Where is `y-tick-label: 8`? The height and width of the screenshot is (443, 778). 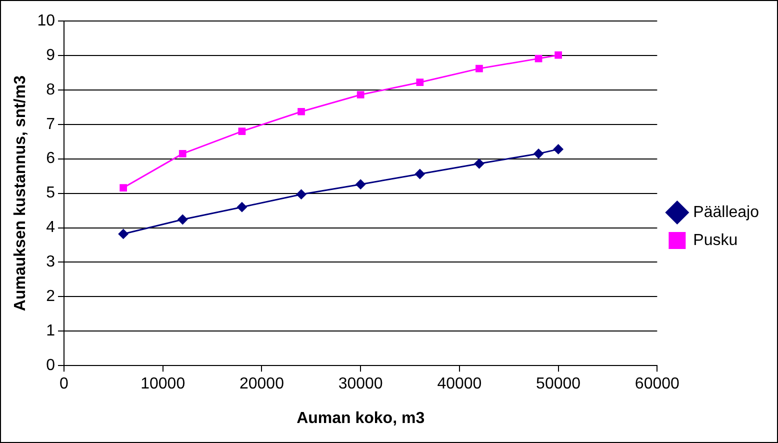 y-tick-label: 8 is located at coordinates (51, 89).